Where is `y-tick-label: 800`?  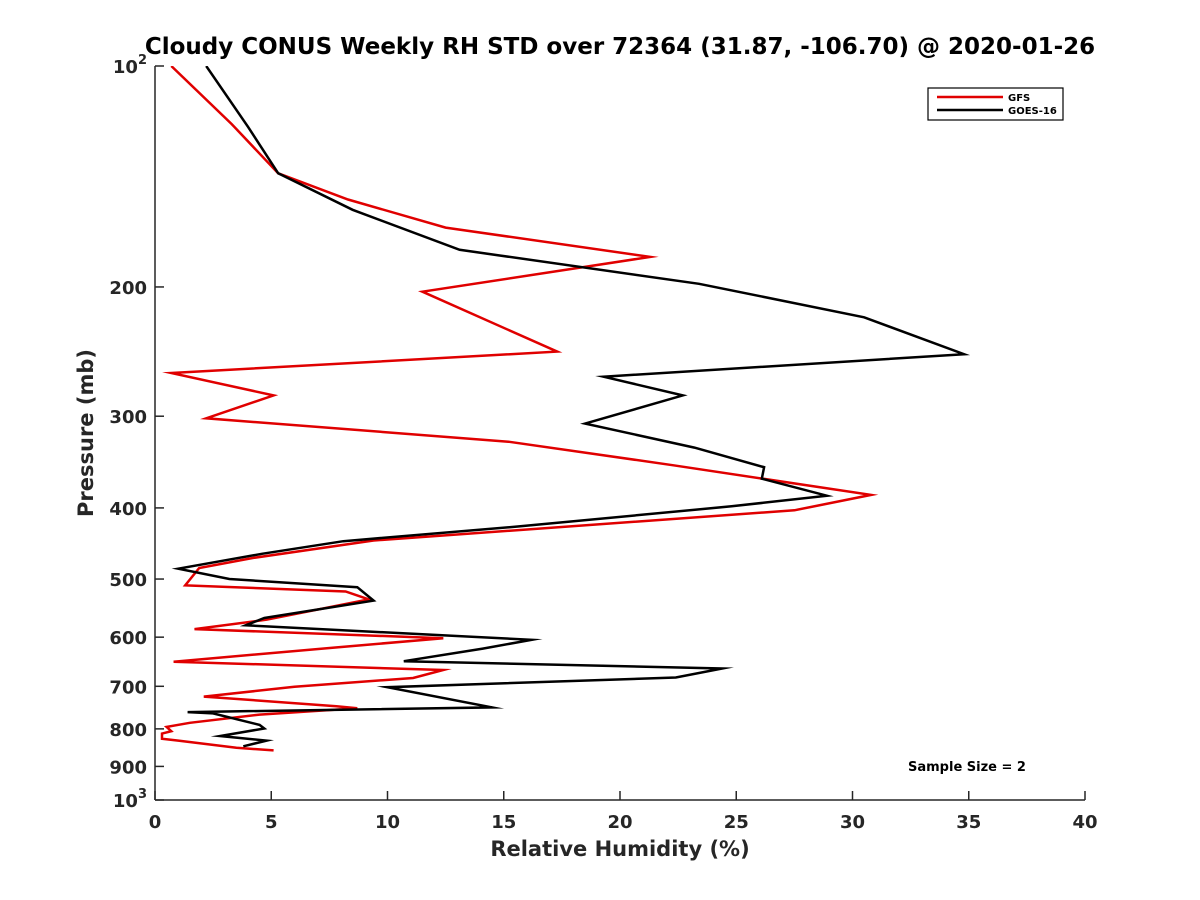
y-tick-label: 800 is located at coordinates (128, 730).